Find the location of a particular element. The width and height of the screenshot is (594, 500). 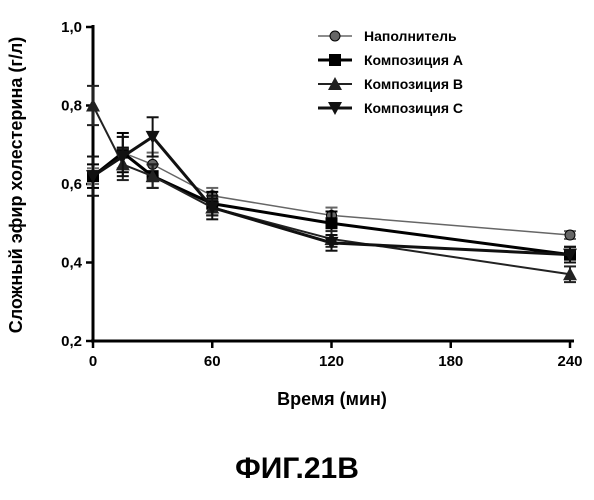

x-axis-label: Время (мин) is located at coordinates (332, 399).